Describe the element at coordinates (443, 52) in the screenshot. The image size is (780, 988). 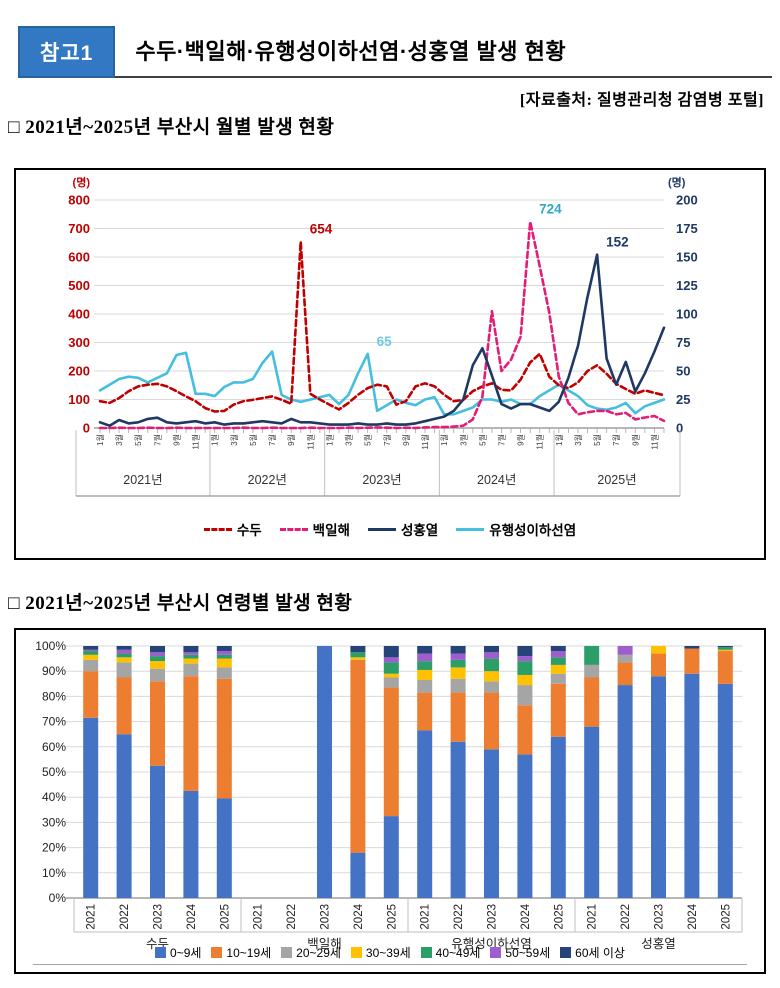
I see `title-underline: 수두·백일해·유행성이하선염·성홍열 발생 현황` at that location.